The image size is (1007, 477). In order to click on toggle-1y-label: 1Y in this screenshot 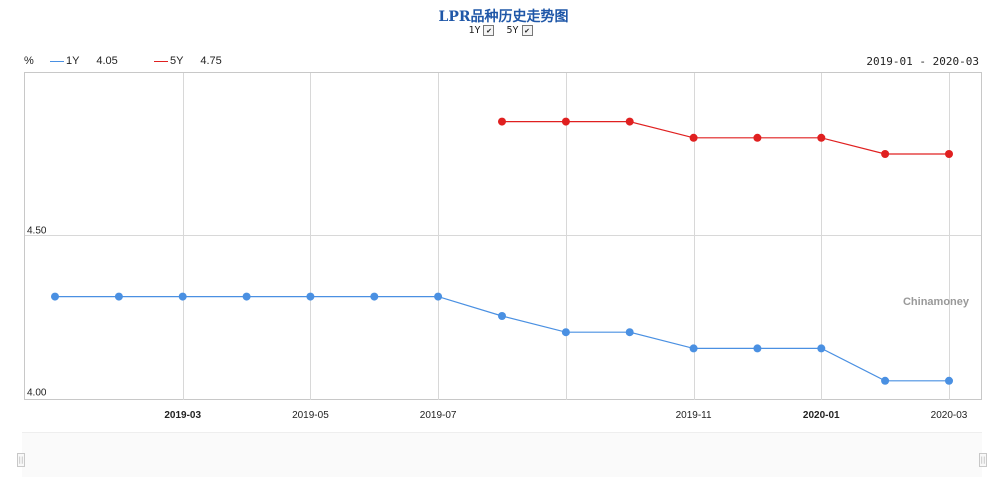, I will do `click(474, 30)`.